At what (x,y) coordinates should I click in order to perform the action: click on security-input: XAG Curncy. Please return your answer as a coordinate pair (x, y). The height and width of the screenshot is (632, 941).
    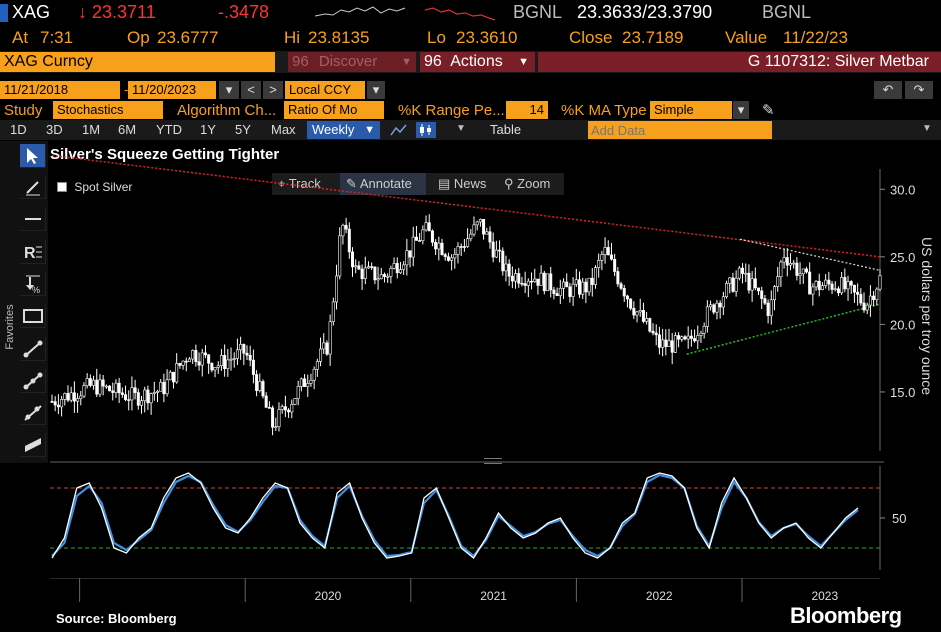
    Looking at the image, I should click on (137, 62).